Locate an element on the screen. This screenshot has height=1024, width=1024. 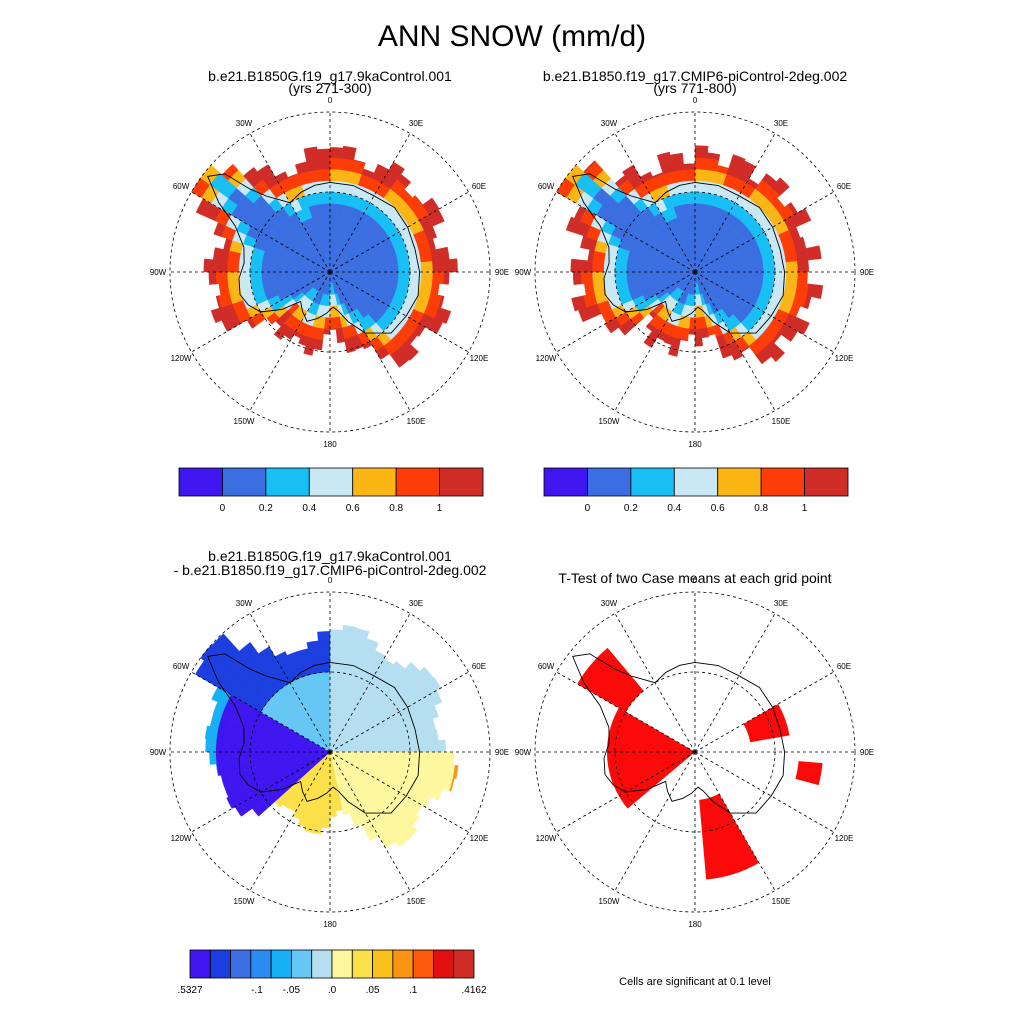
significance-footnote: Cells are significant at 0.1 level is located at coordinates (695, 982).